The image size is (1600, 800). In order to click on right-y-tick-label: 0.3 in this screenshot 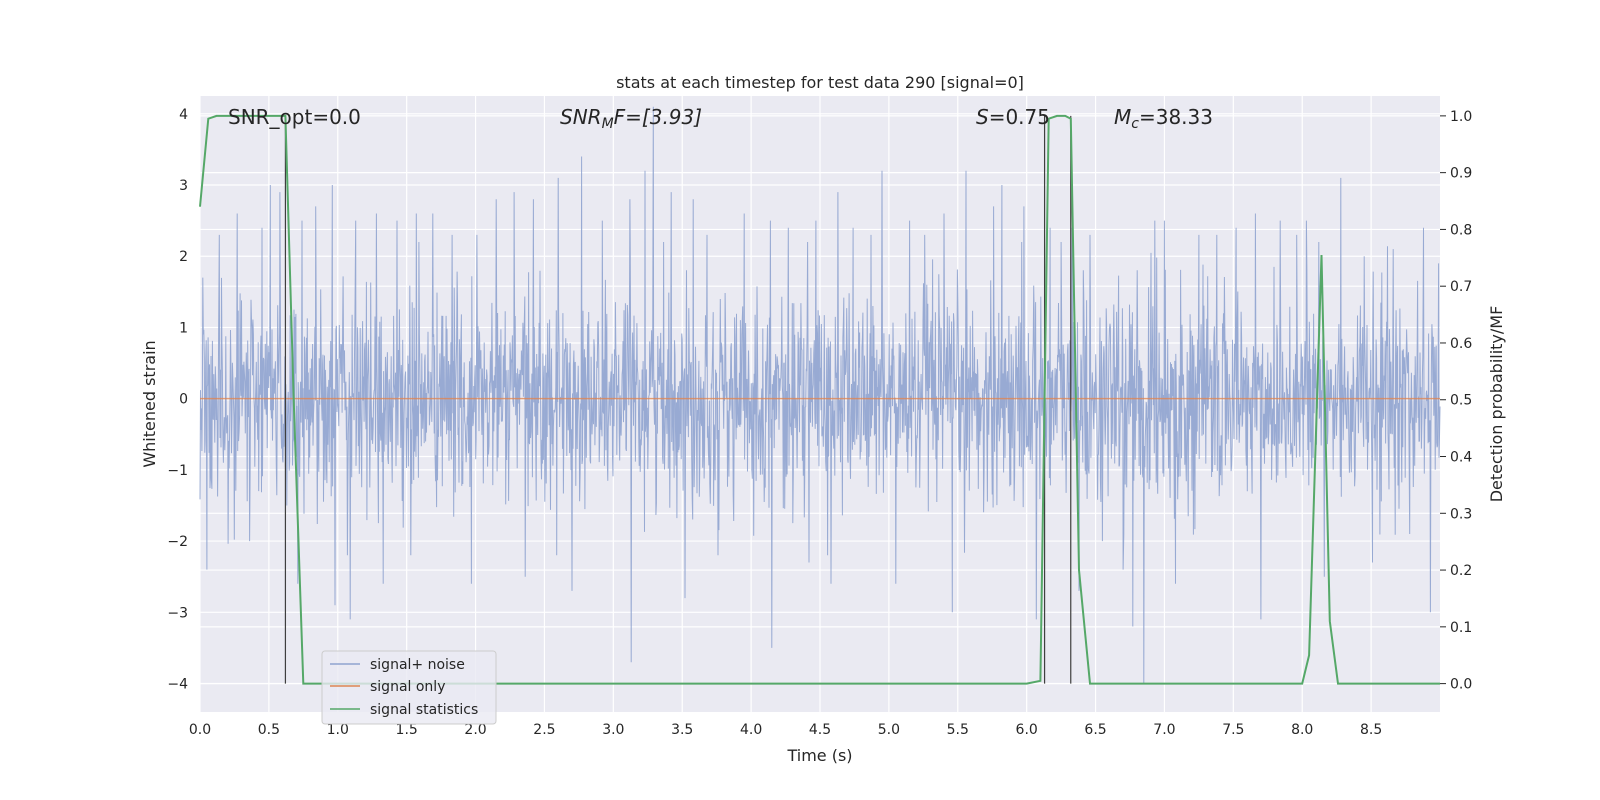, I will do `click(1461, 514)`.